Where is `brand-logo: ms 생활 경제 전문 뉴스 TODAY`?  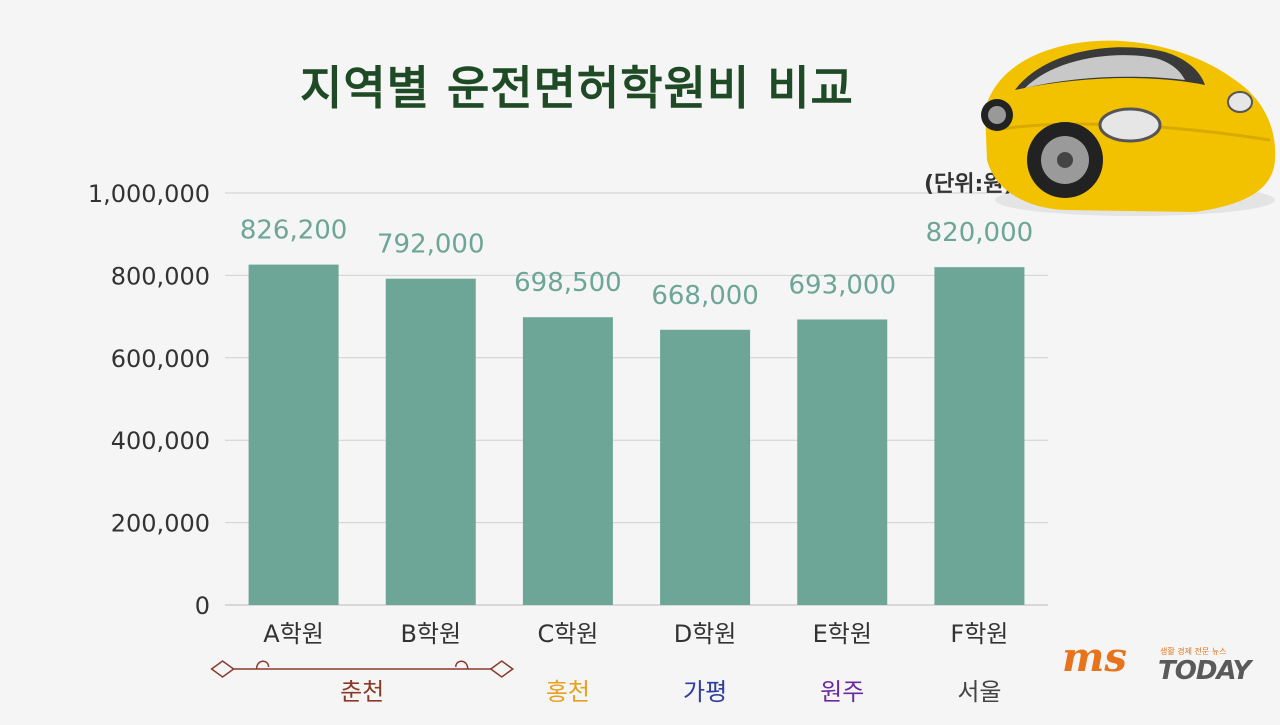 brand-logo: ms 생활 경제 전문 뉴스 TODAY is located at coordinates (1162, 662).